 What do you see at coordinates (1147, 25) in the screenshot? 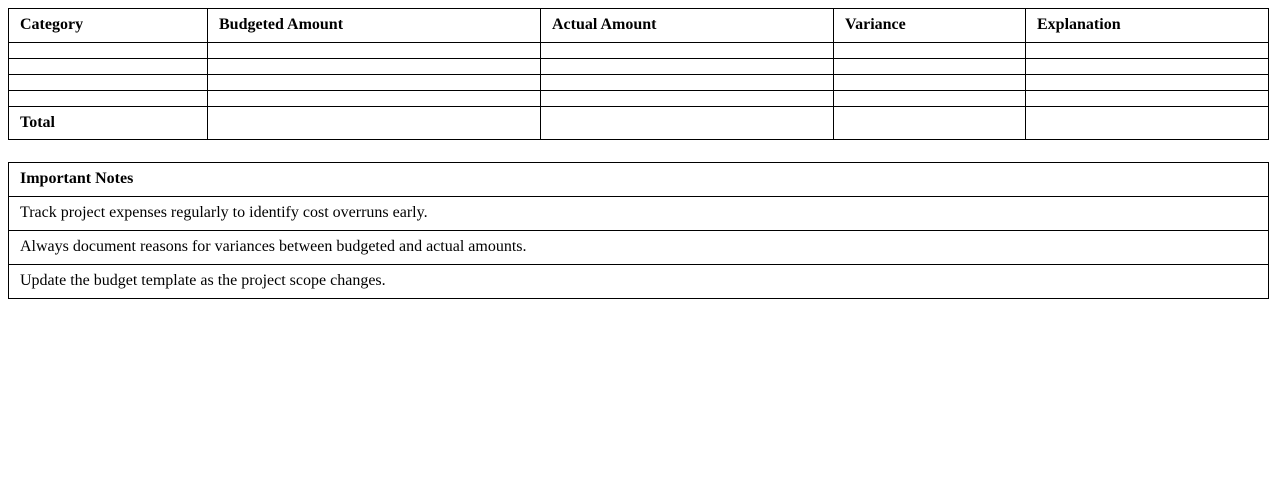
I see `header-cell-explanation: Explanation` at bounding box center [1147, 25].